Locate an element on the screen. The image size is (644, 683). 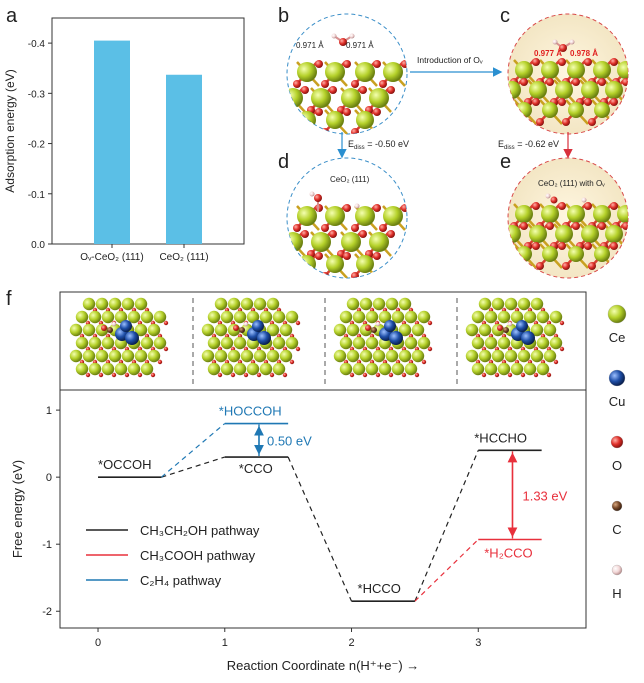
bond-length-c1: 0.977 Å is located at coordinates (548, 53).